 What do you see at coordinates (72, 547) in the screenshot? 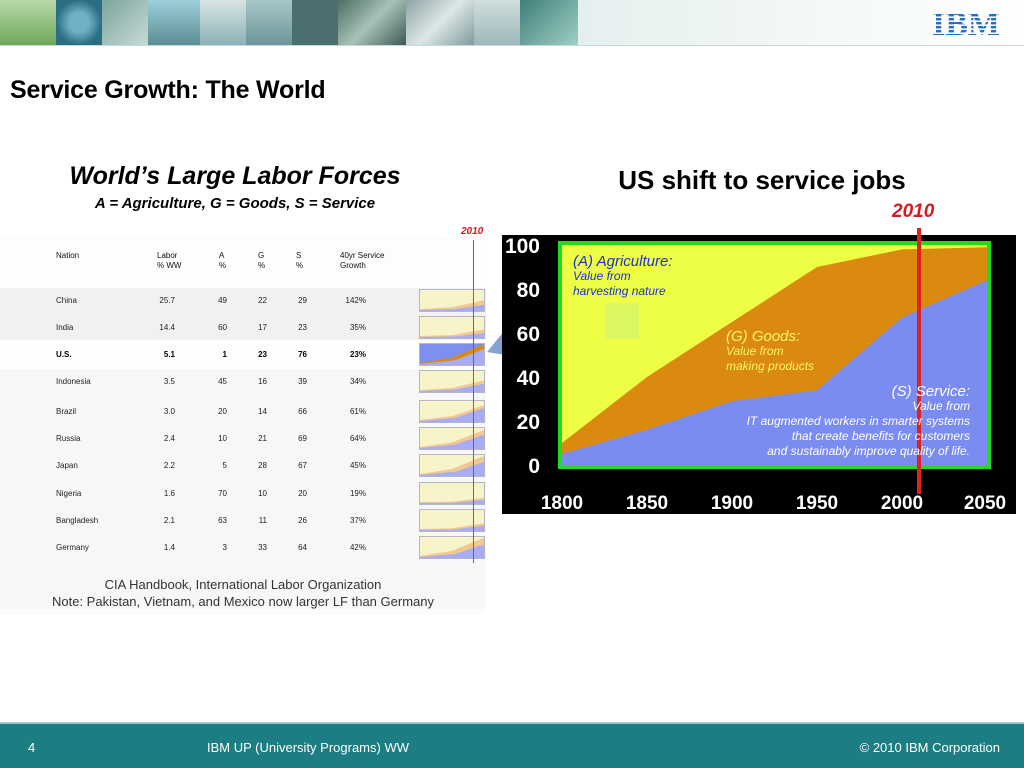
I see `cell-nation: Germany` at bounding box center [72, 547].